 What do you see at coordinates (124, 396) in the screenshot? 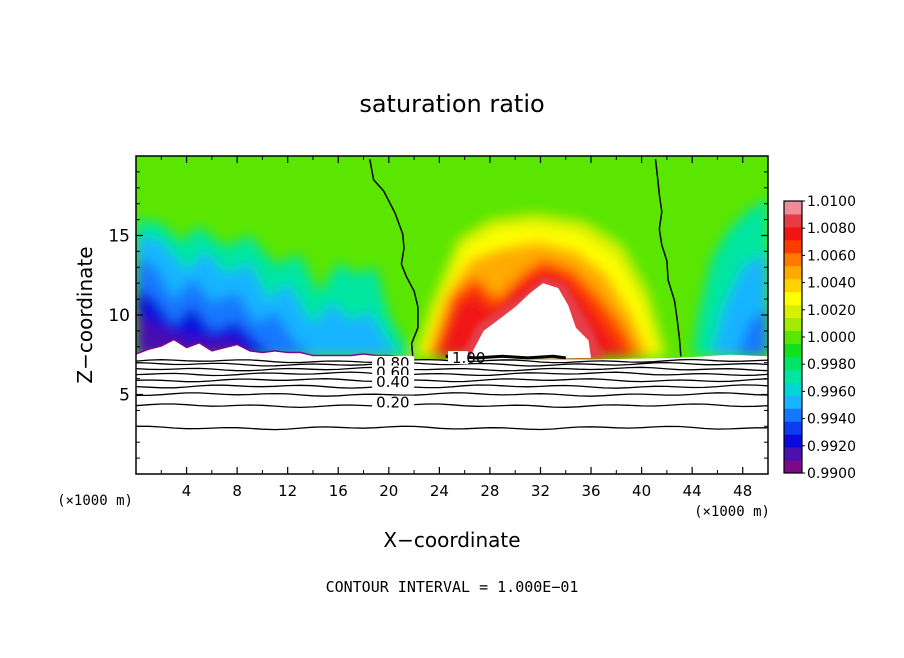
I see `y-tick-label-5: 5` at bounding box center [124, 396].